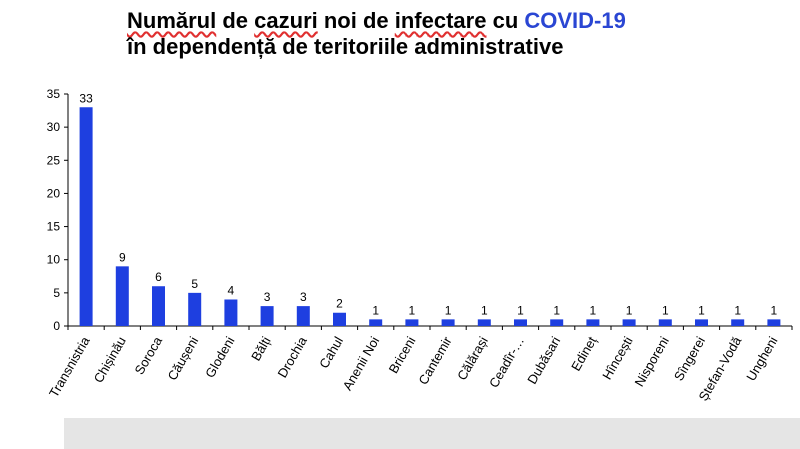  What do you see at coordinates (339, 304) in the screenshot?
I see `data-label: 2` at bounding box center [339, 304].